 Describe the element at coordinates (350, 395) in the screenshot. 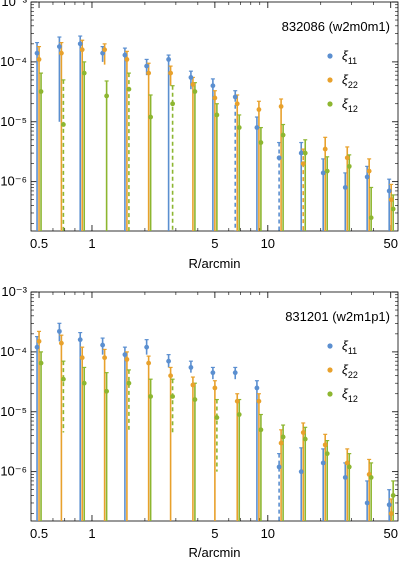

I see `legend-entry: ξ12` at that location.